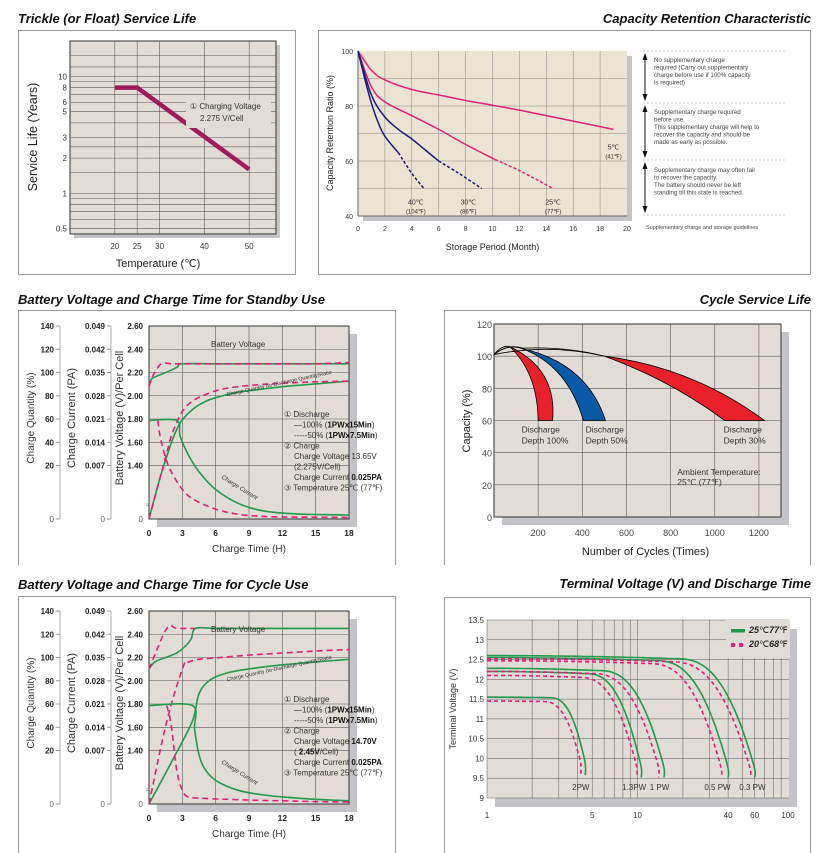 The image size is (825, 853). What do you see at coordinates (545, 440) in the screenshot?
I see `cycle-series-label: Depth 100%` at bounding box center [545, 440].